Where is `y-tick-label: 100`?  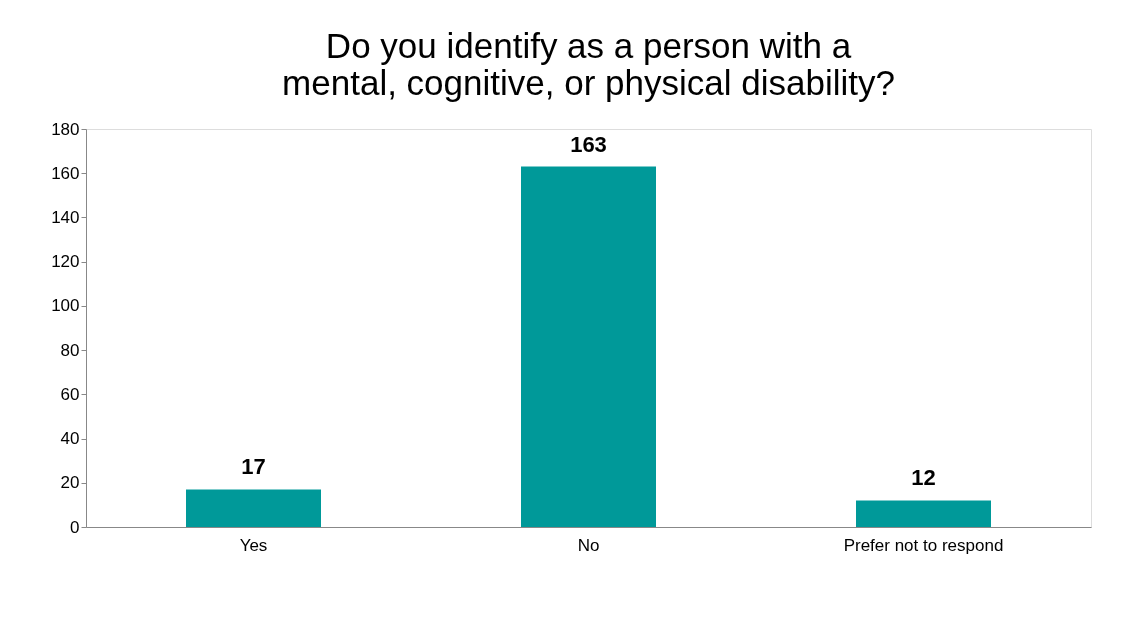
y-tick-label: 100 is located at coordinates (65, 306).